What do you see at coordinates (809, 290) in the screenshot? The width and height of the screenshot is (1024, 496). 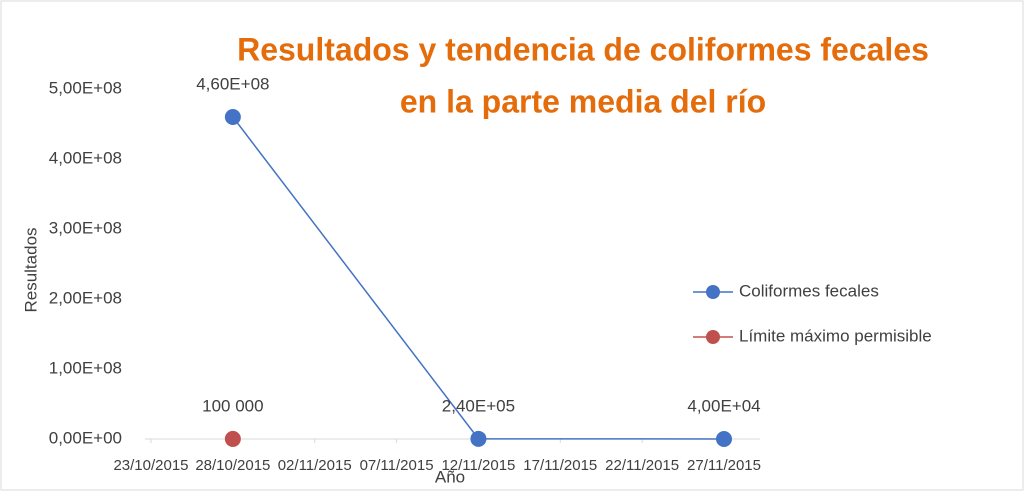 I see `legend-label: Coliformes fecales` at bounding box center [809, 290].